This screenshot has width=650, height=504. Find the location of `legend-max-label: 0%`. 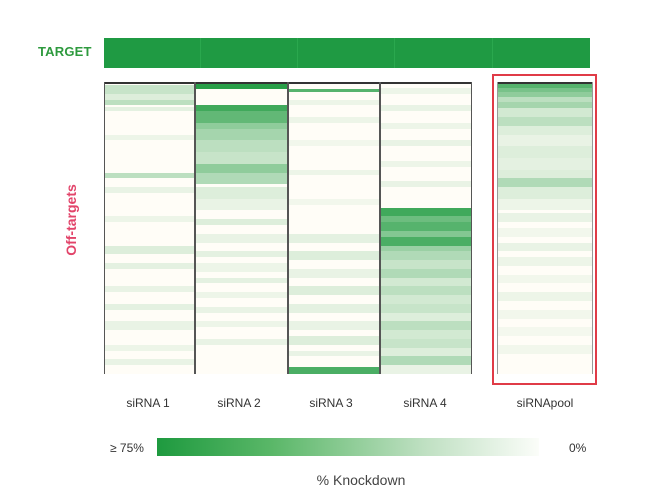

legend-max-label: 0% is located at coordinates (578, 448).